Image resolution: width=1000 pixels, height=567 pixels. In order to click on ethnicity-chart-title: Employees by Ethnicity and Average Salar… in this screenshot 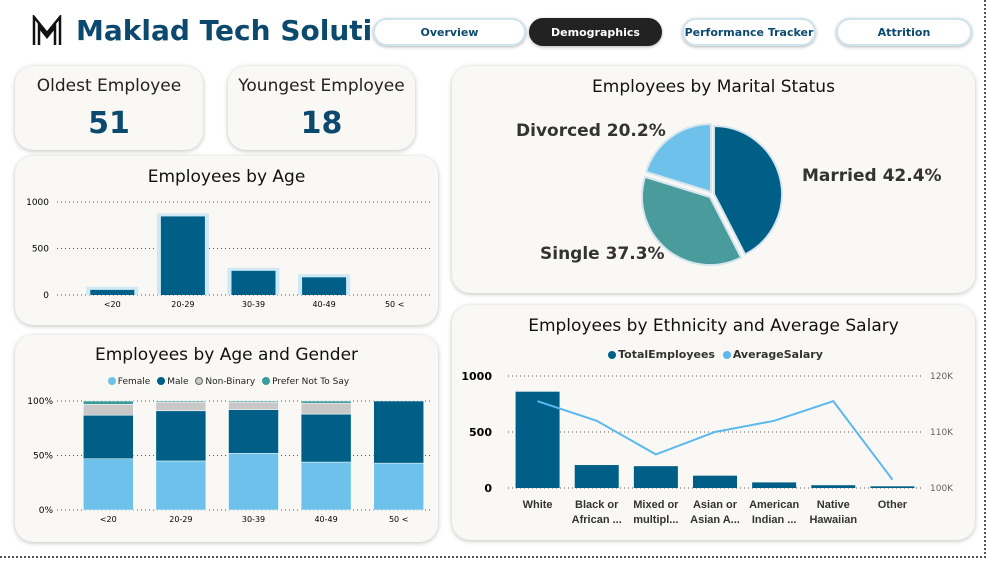, I will do `click(713, 326)`.